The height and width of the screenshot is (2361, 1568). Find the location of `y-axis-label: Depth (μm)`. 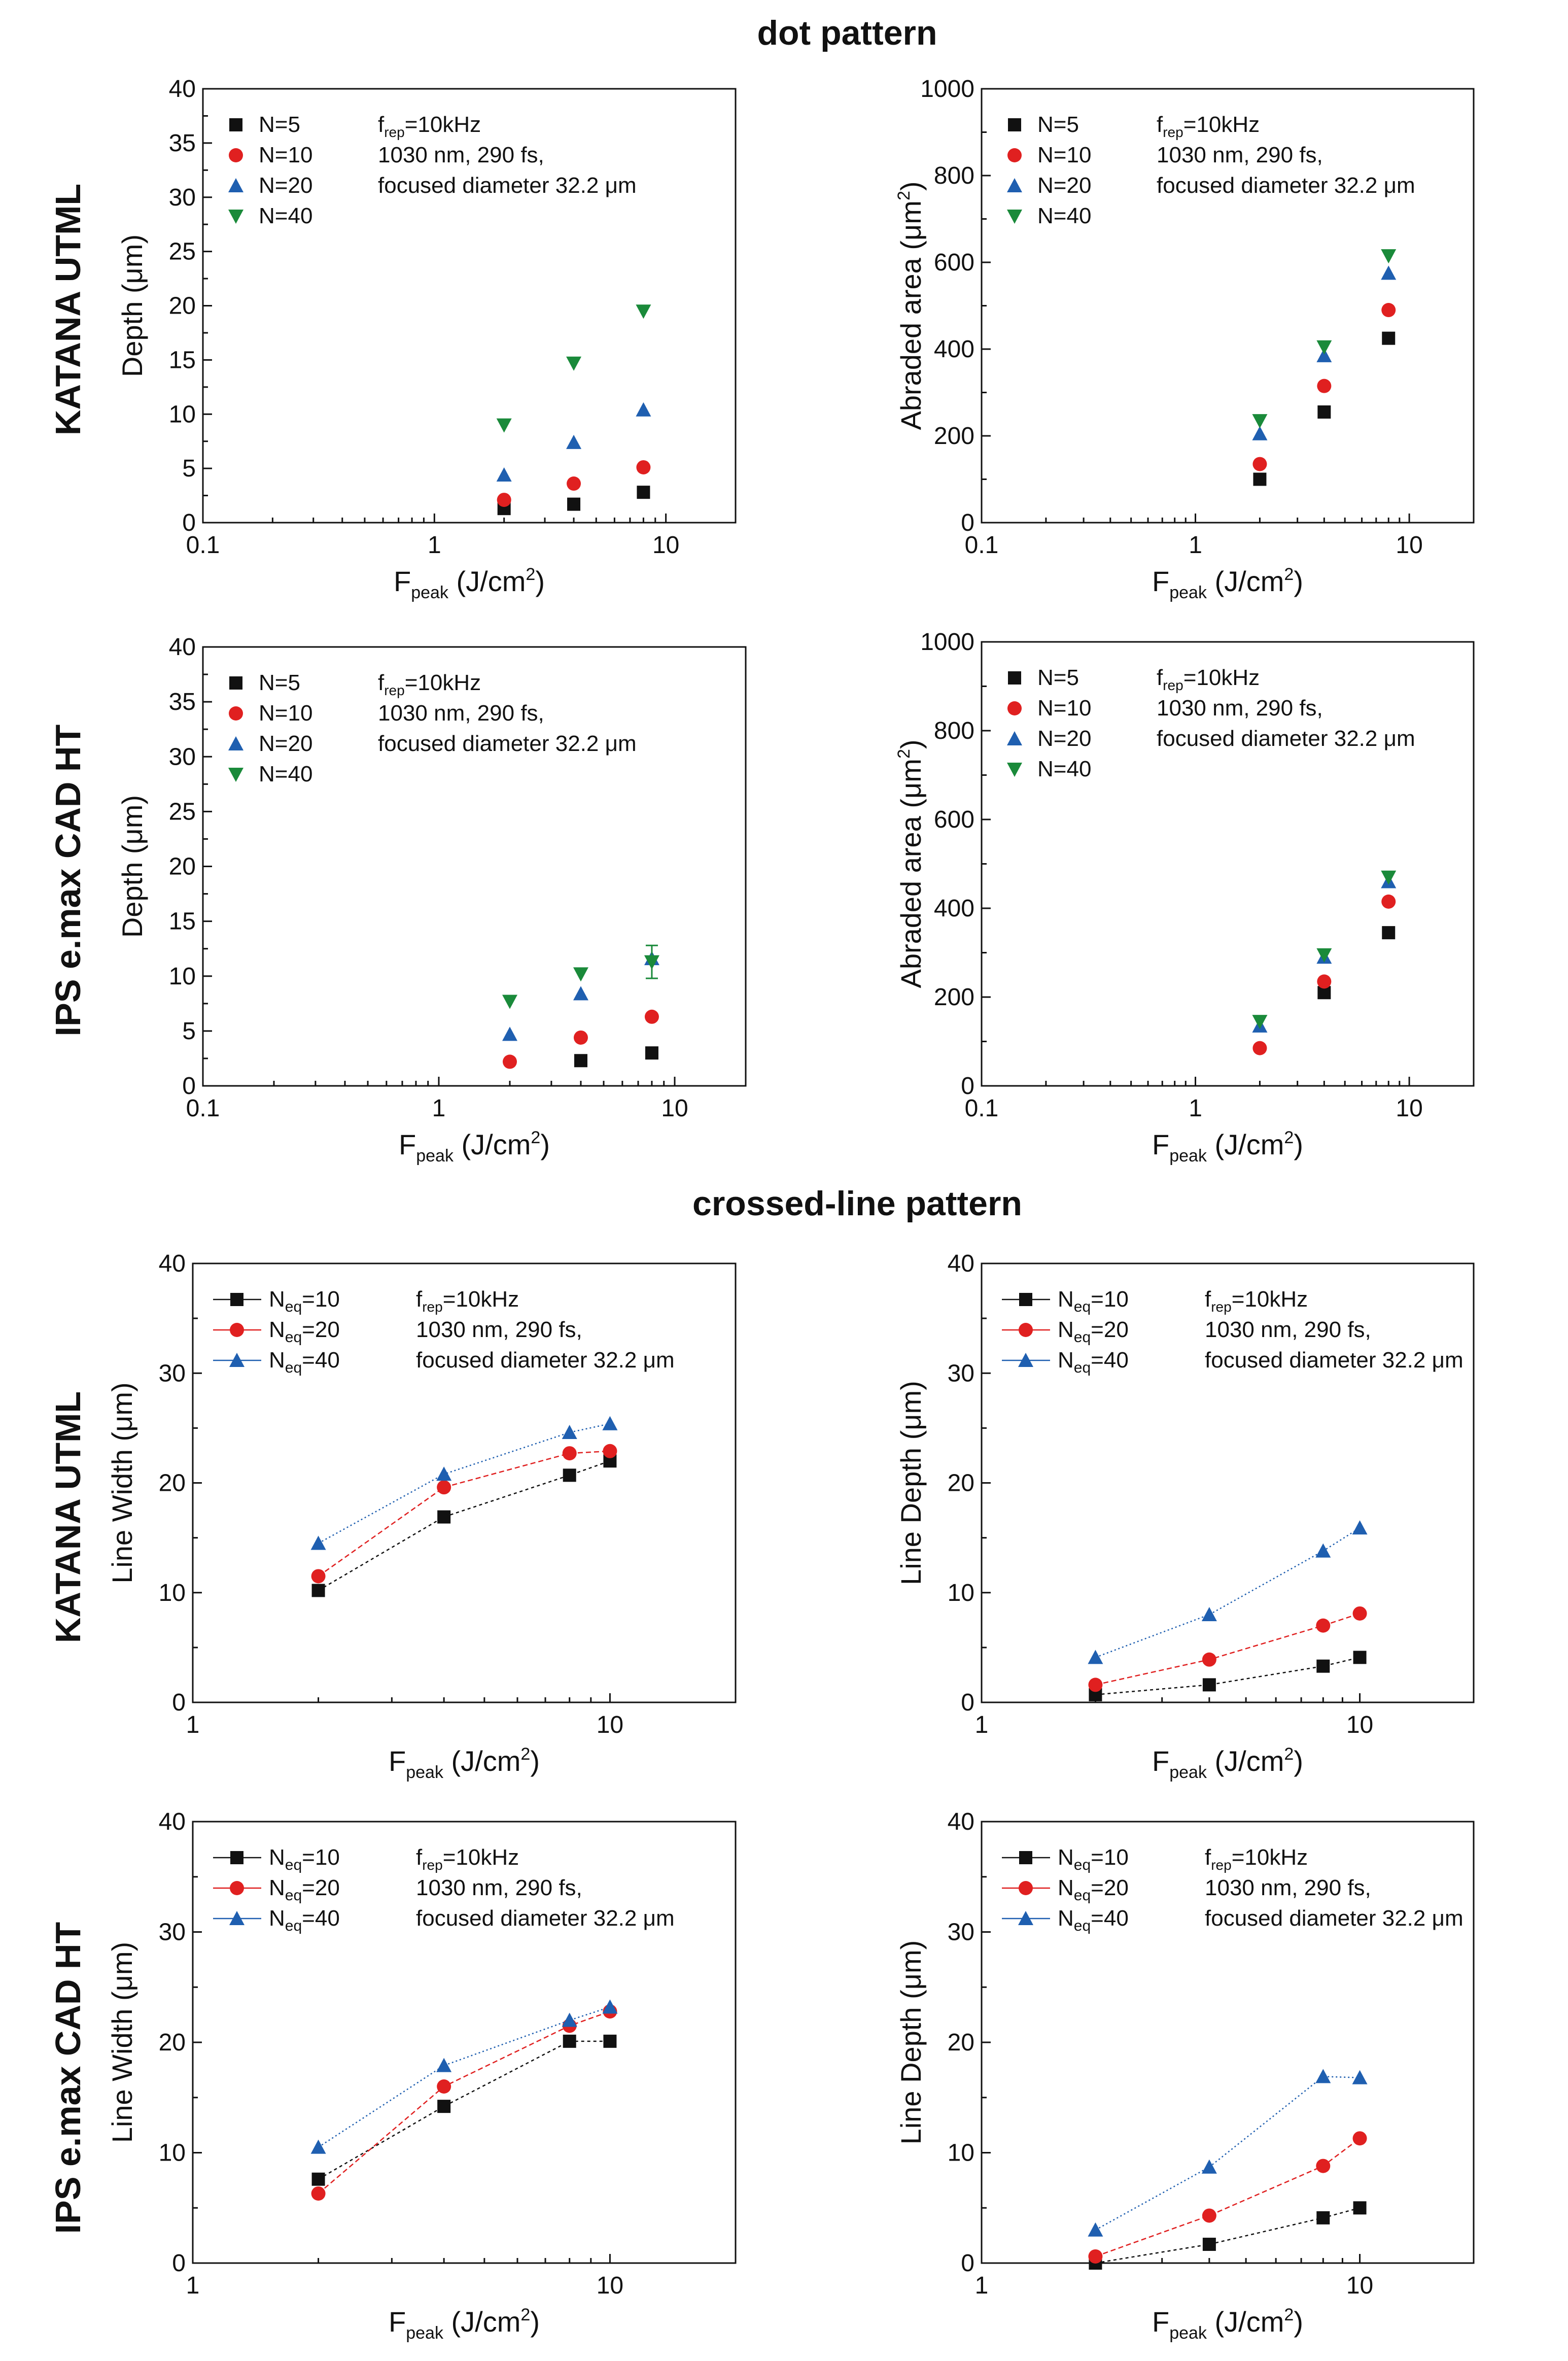

y-axis-label: Depth (μm) is located at coordinates (132, 866).